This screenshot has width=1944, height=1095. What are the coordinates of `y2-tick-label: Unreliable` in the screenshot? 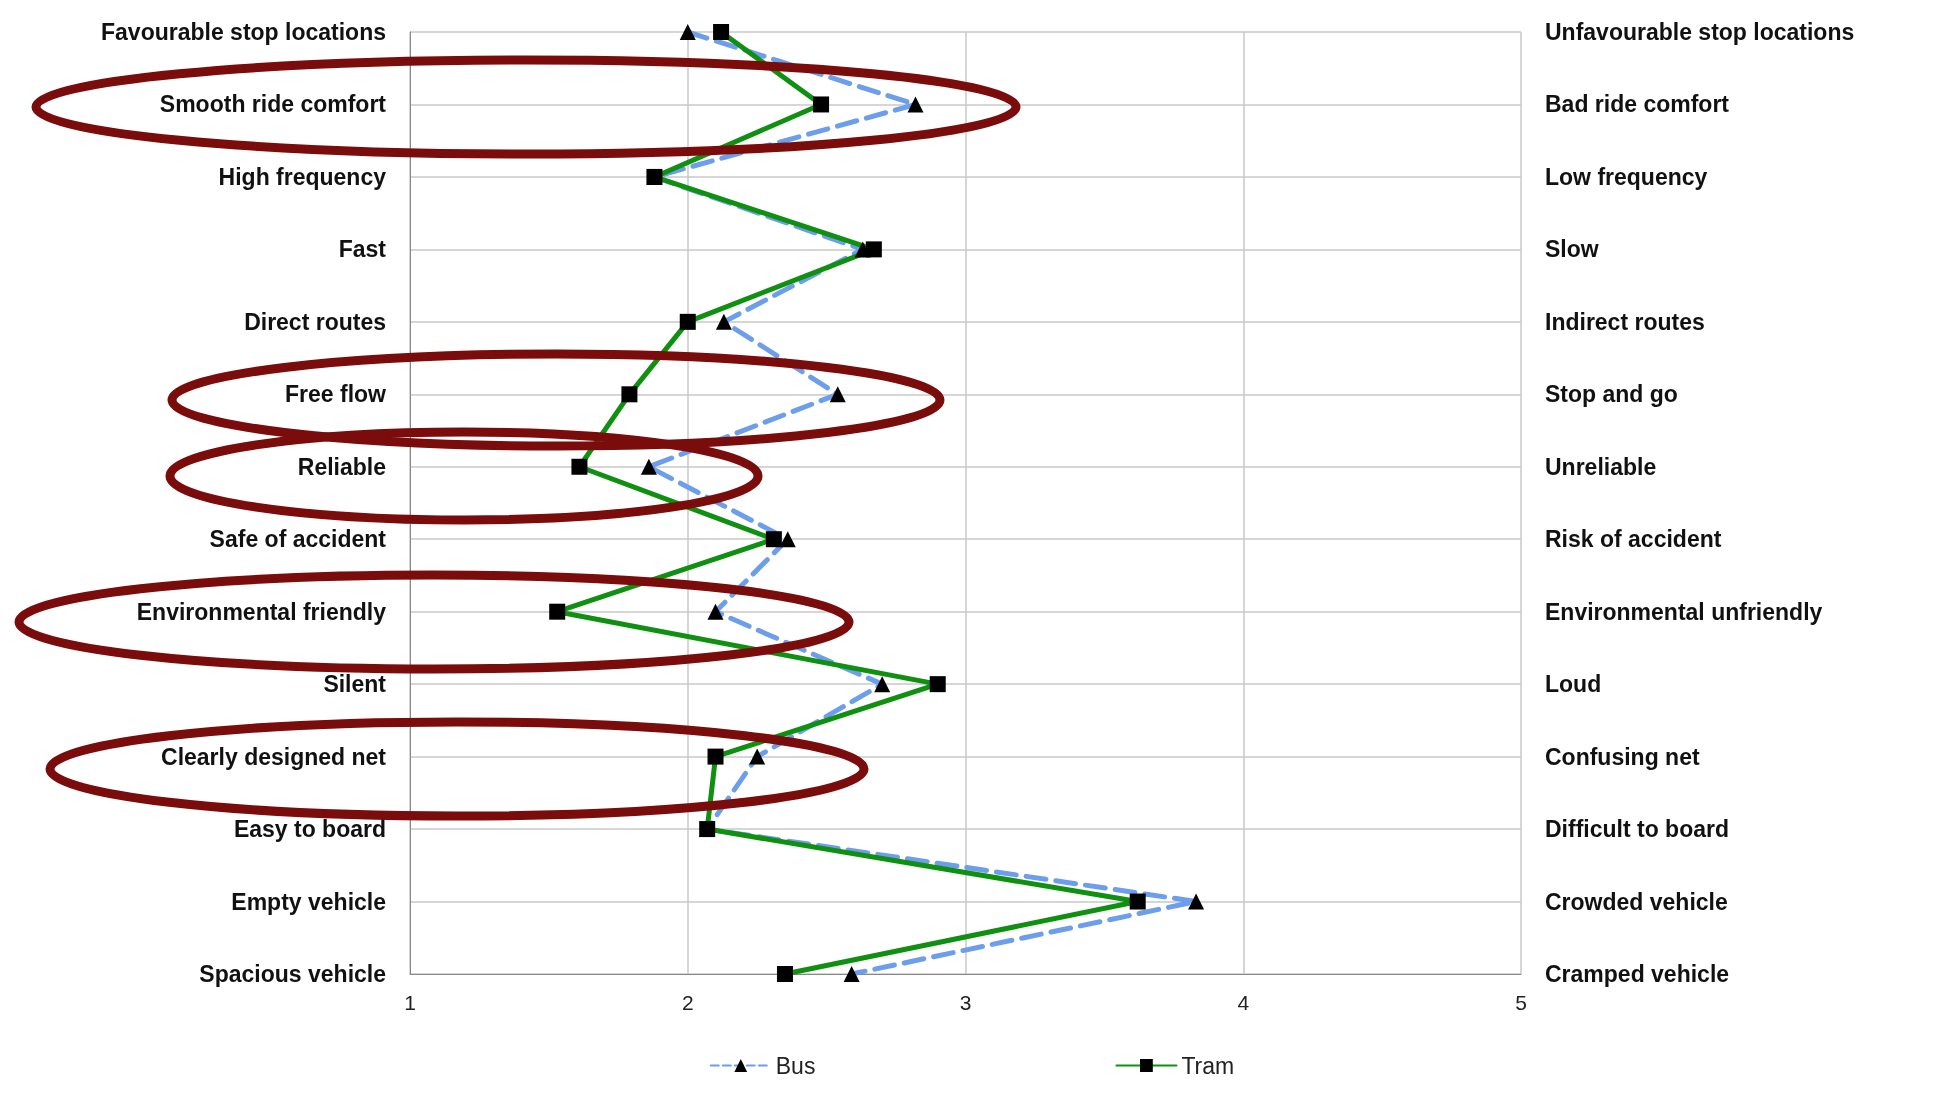 It's located at (1601, 466).